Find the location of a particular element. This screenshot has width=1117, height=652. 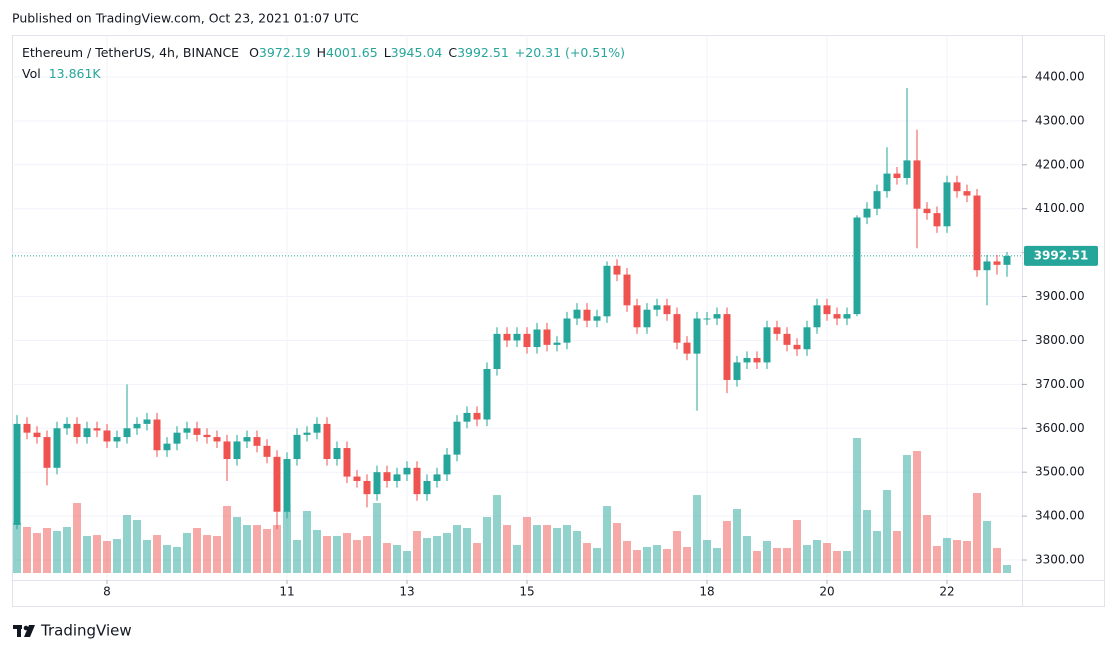

last-price-label: 3992.51 is located at coordinates (1061, 255).